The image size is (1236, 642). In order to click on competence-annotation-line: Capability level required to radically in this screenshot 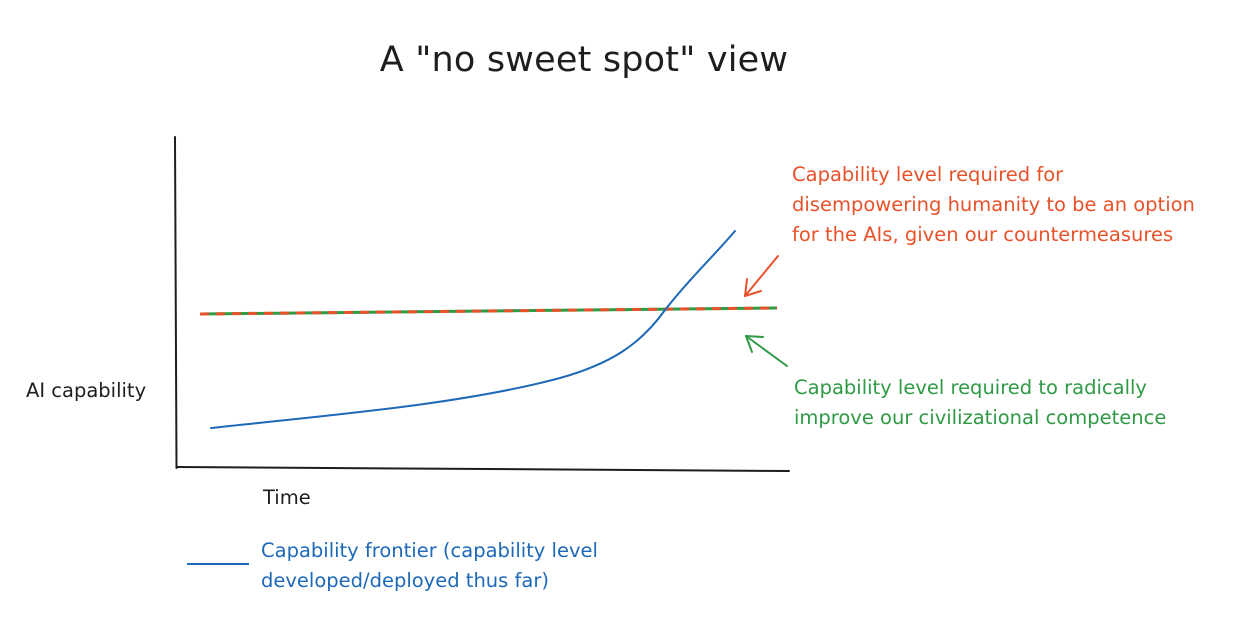, I will do `click(970, 387)`.